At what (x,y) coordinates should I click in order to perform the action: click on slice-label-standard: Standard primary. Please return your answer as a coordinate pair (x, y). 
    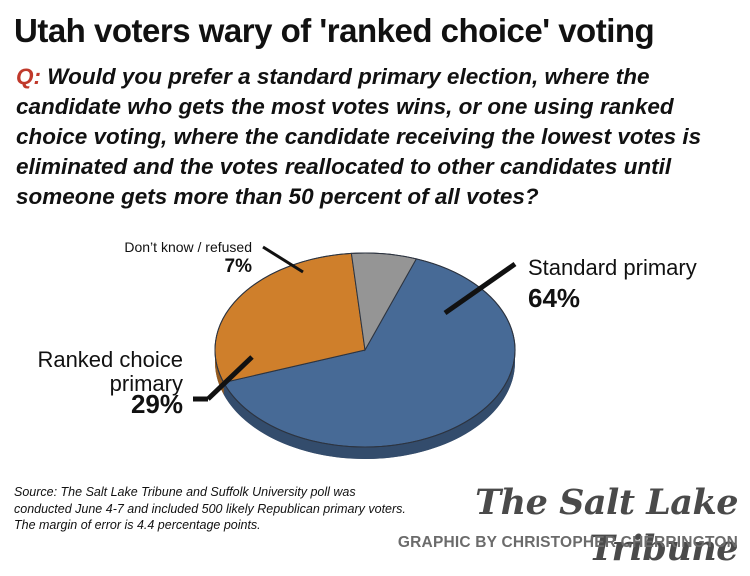
    Looking at the image, I should click on (612, 267).